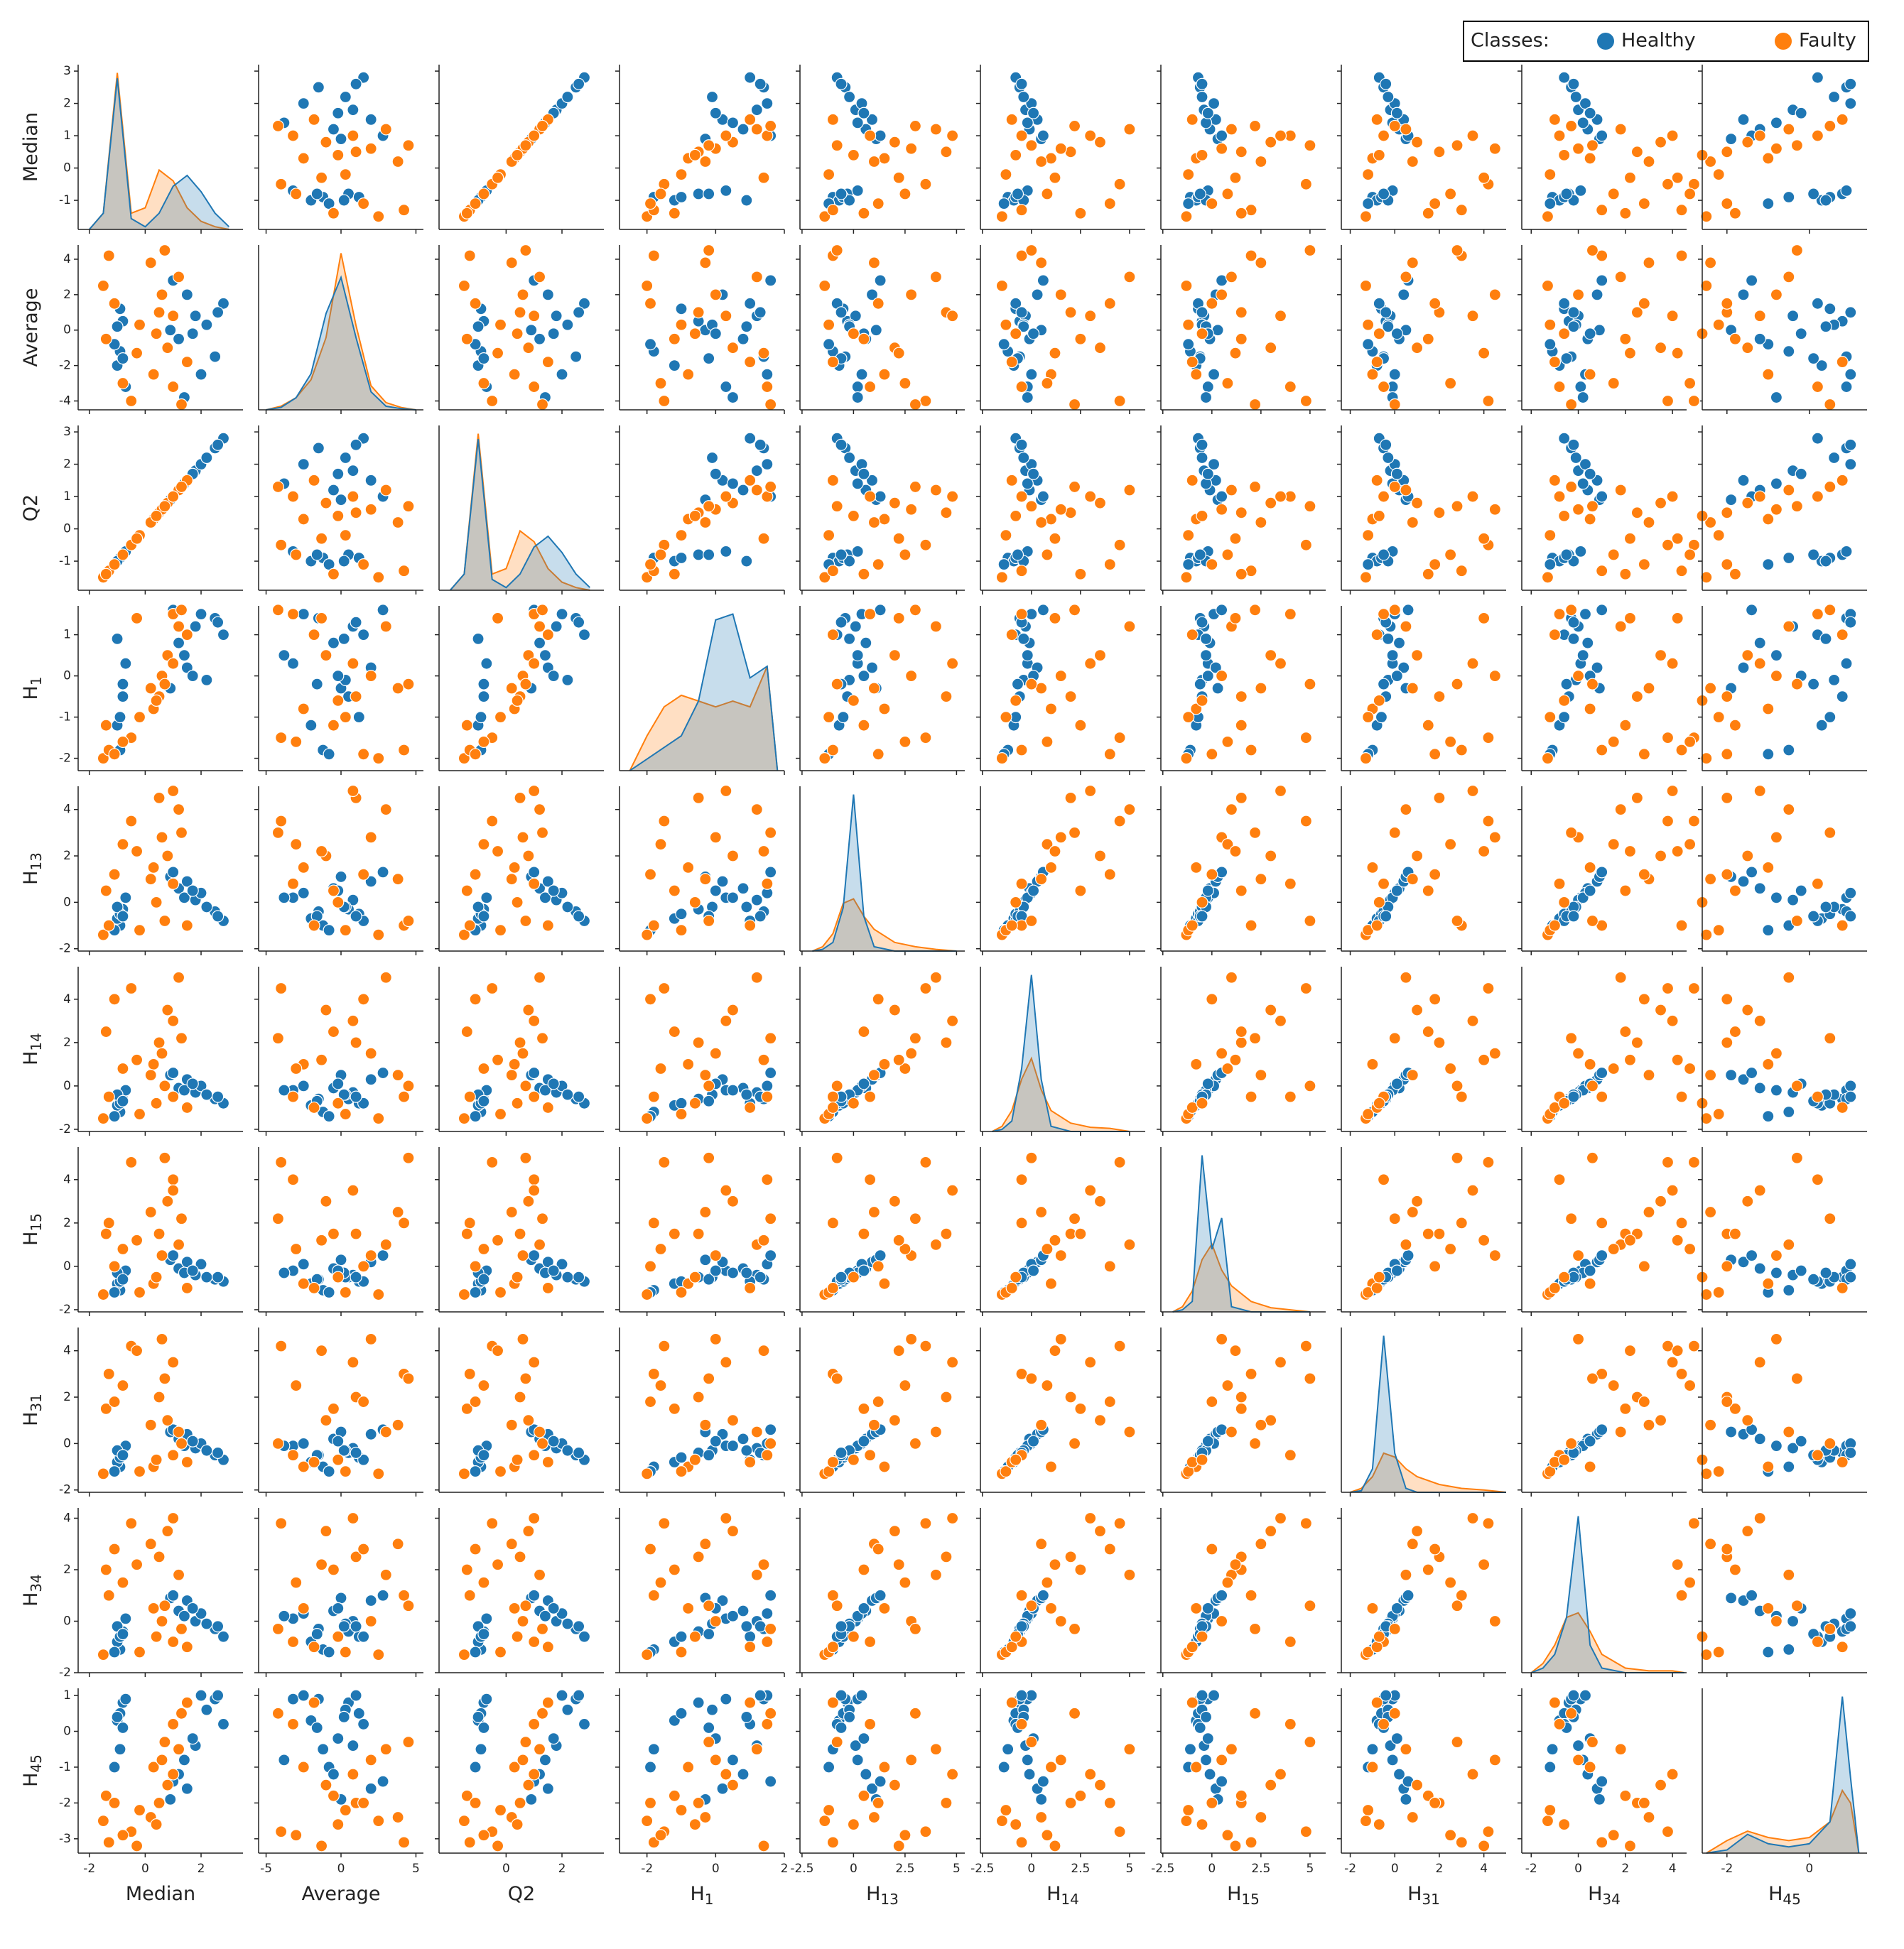 This screenshot has height=1949, width=1904. I want to click on kde-fill, so click(885, 872).